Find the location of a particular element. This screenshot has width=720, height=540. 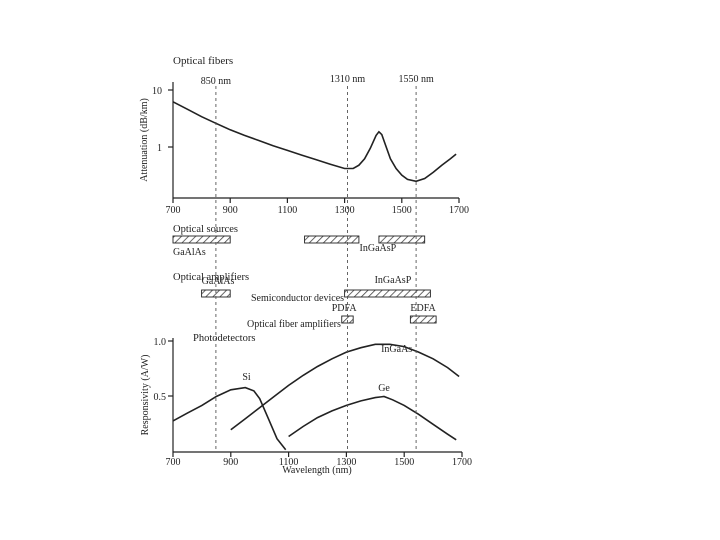

resp-x-tick-label-1500: 1500 is located at coordinates (404, 462).